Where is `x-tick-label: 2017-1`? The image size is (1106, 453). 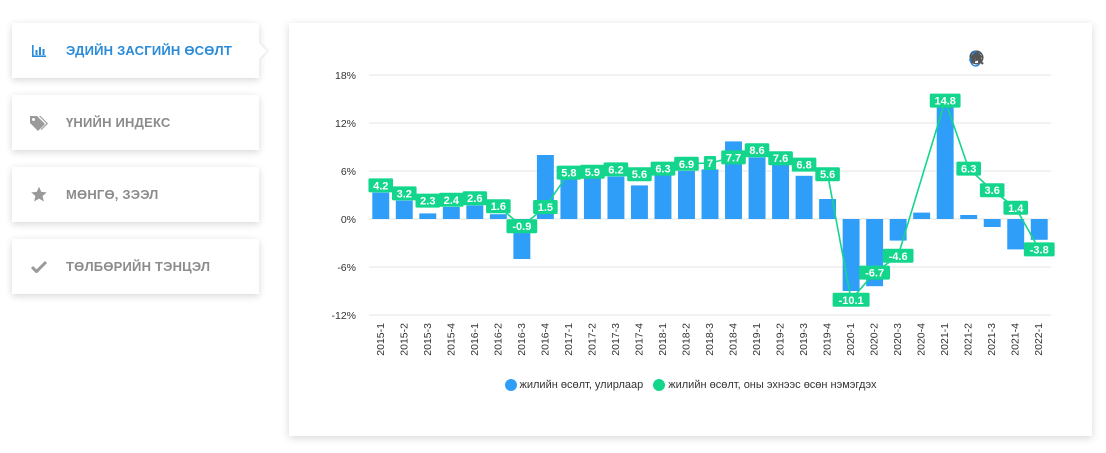 x-tick-label: 2017-1 is located at coordinates (569, 339).